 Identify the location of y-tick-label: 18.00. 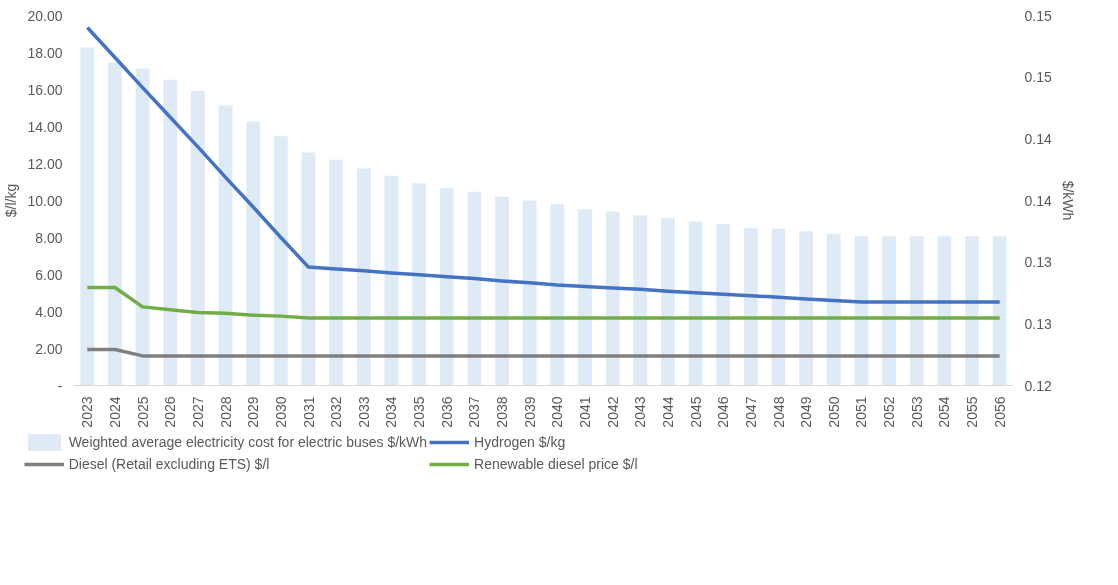
(45, 52).